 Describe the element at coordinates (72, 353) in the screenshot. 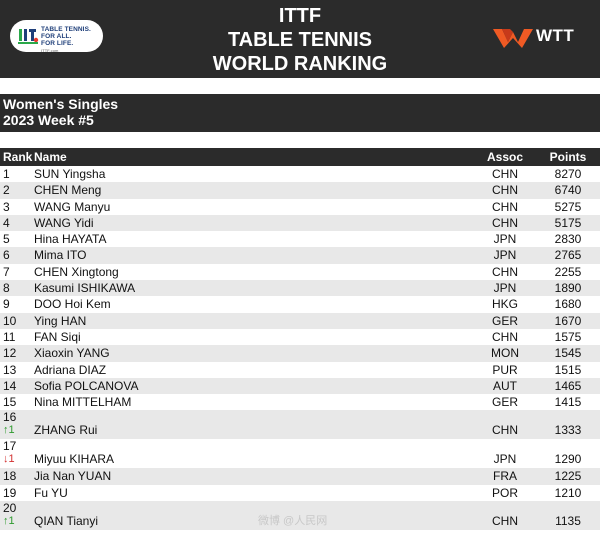

I see `name-cell: Xiaoxin YANG` at that location.